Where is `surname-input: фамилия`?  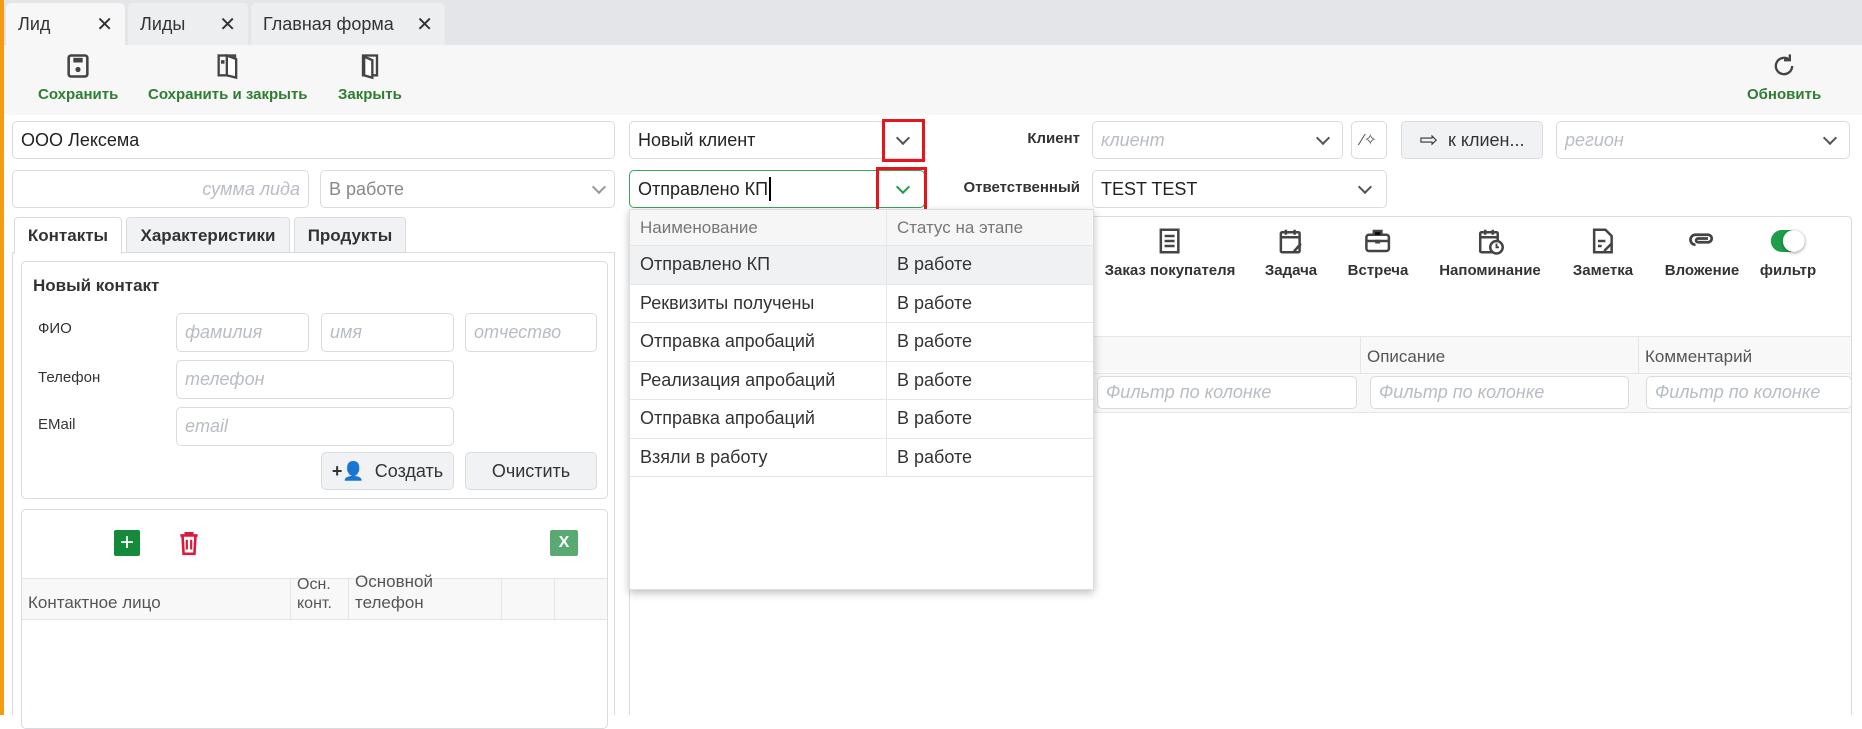 surname-input: фамилия is located at coordinates (242, 332).